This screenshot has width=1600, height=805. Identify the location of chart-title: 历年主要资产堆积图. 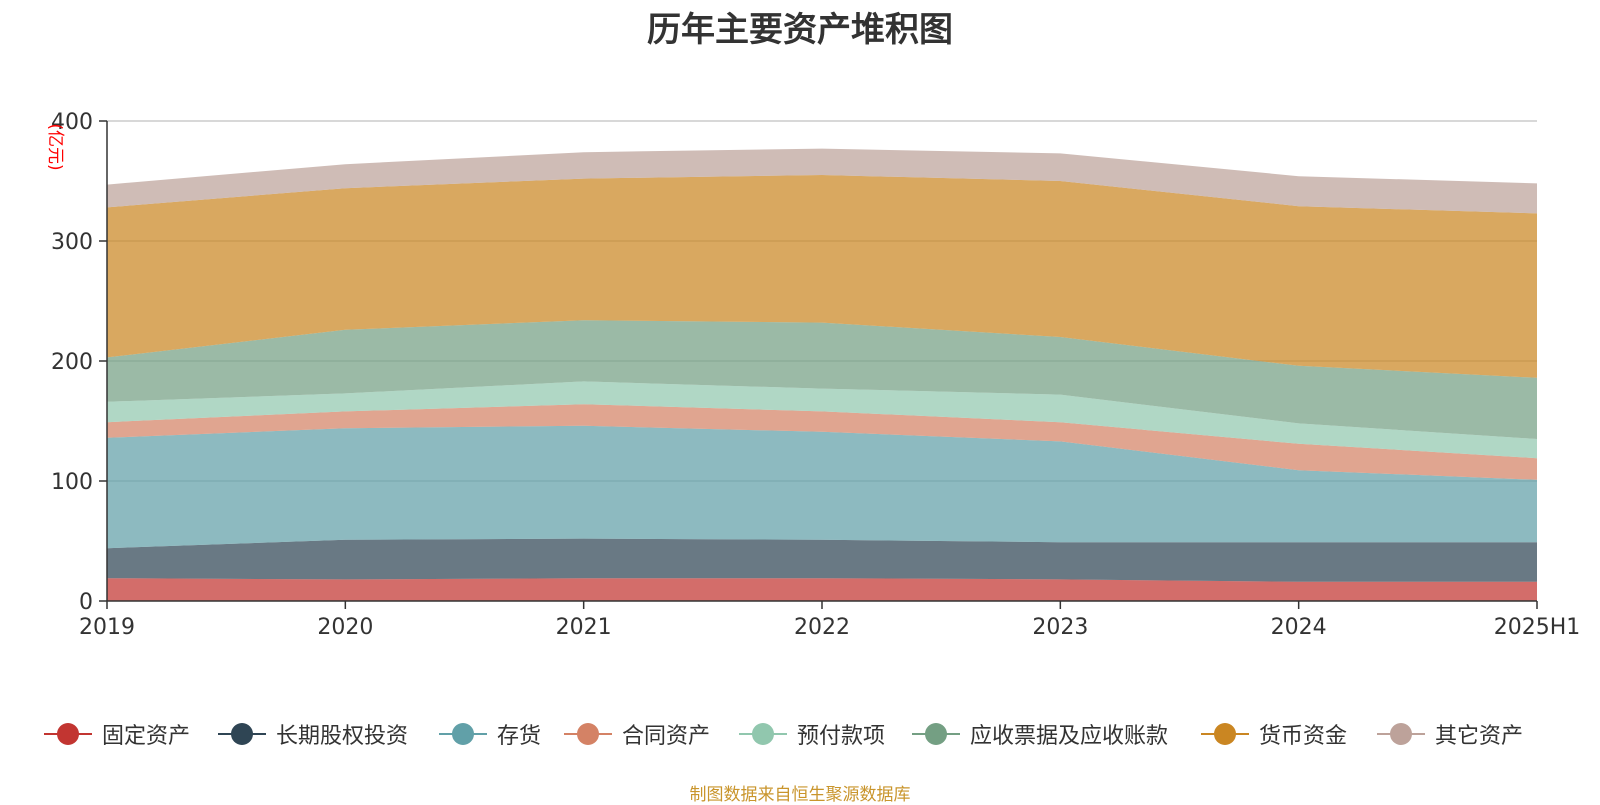
(800, 30).